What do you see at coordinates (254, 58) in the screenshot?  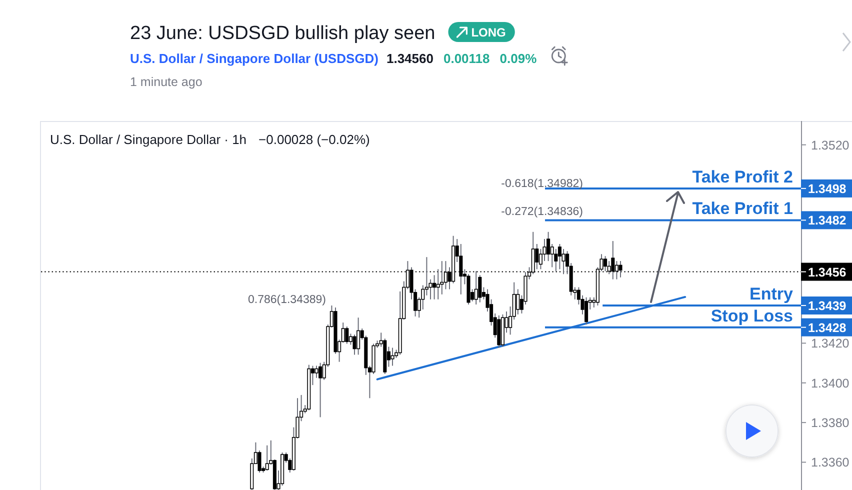 I see `chart-subtitle: U.S. Dollar / Singapore Dollar (USDSGD)` at bounding box center [254, 58].